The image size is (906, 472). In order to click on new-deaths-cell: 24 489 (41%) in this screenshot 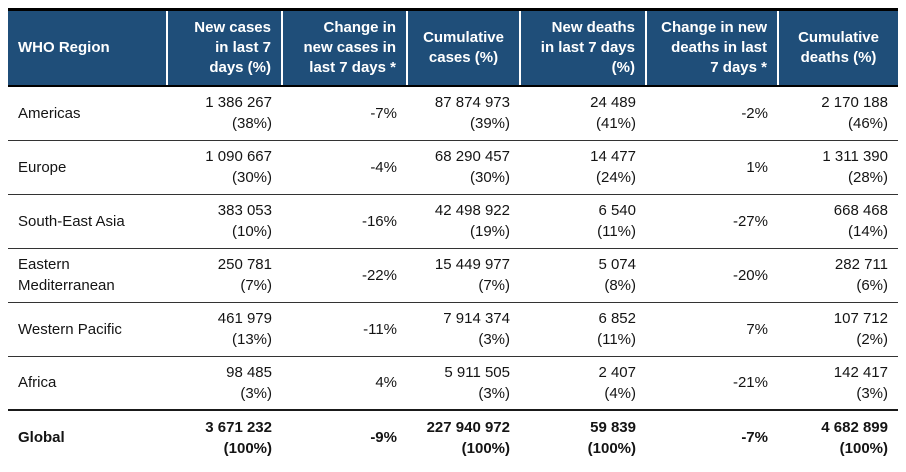, I will do `click(583, 113)`.